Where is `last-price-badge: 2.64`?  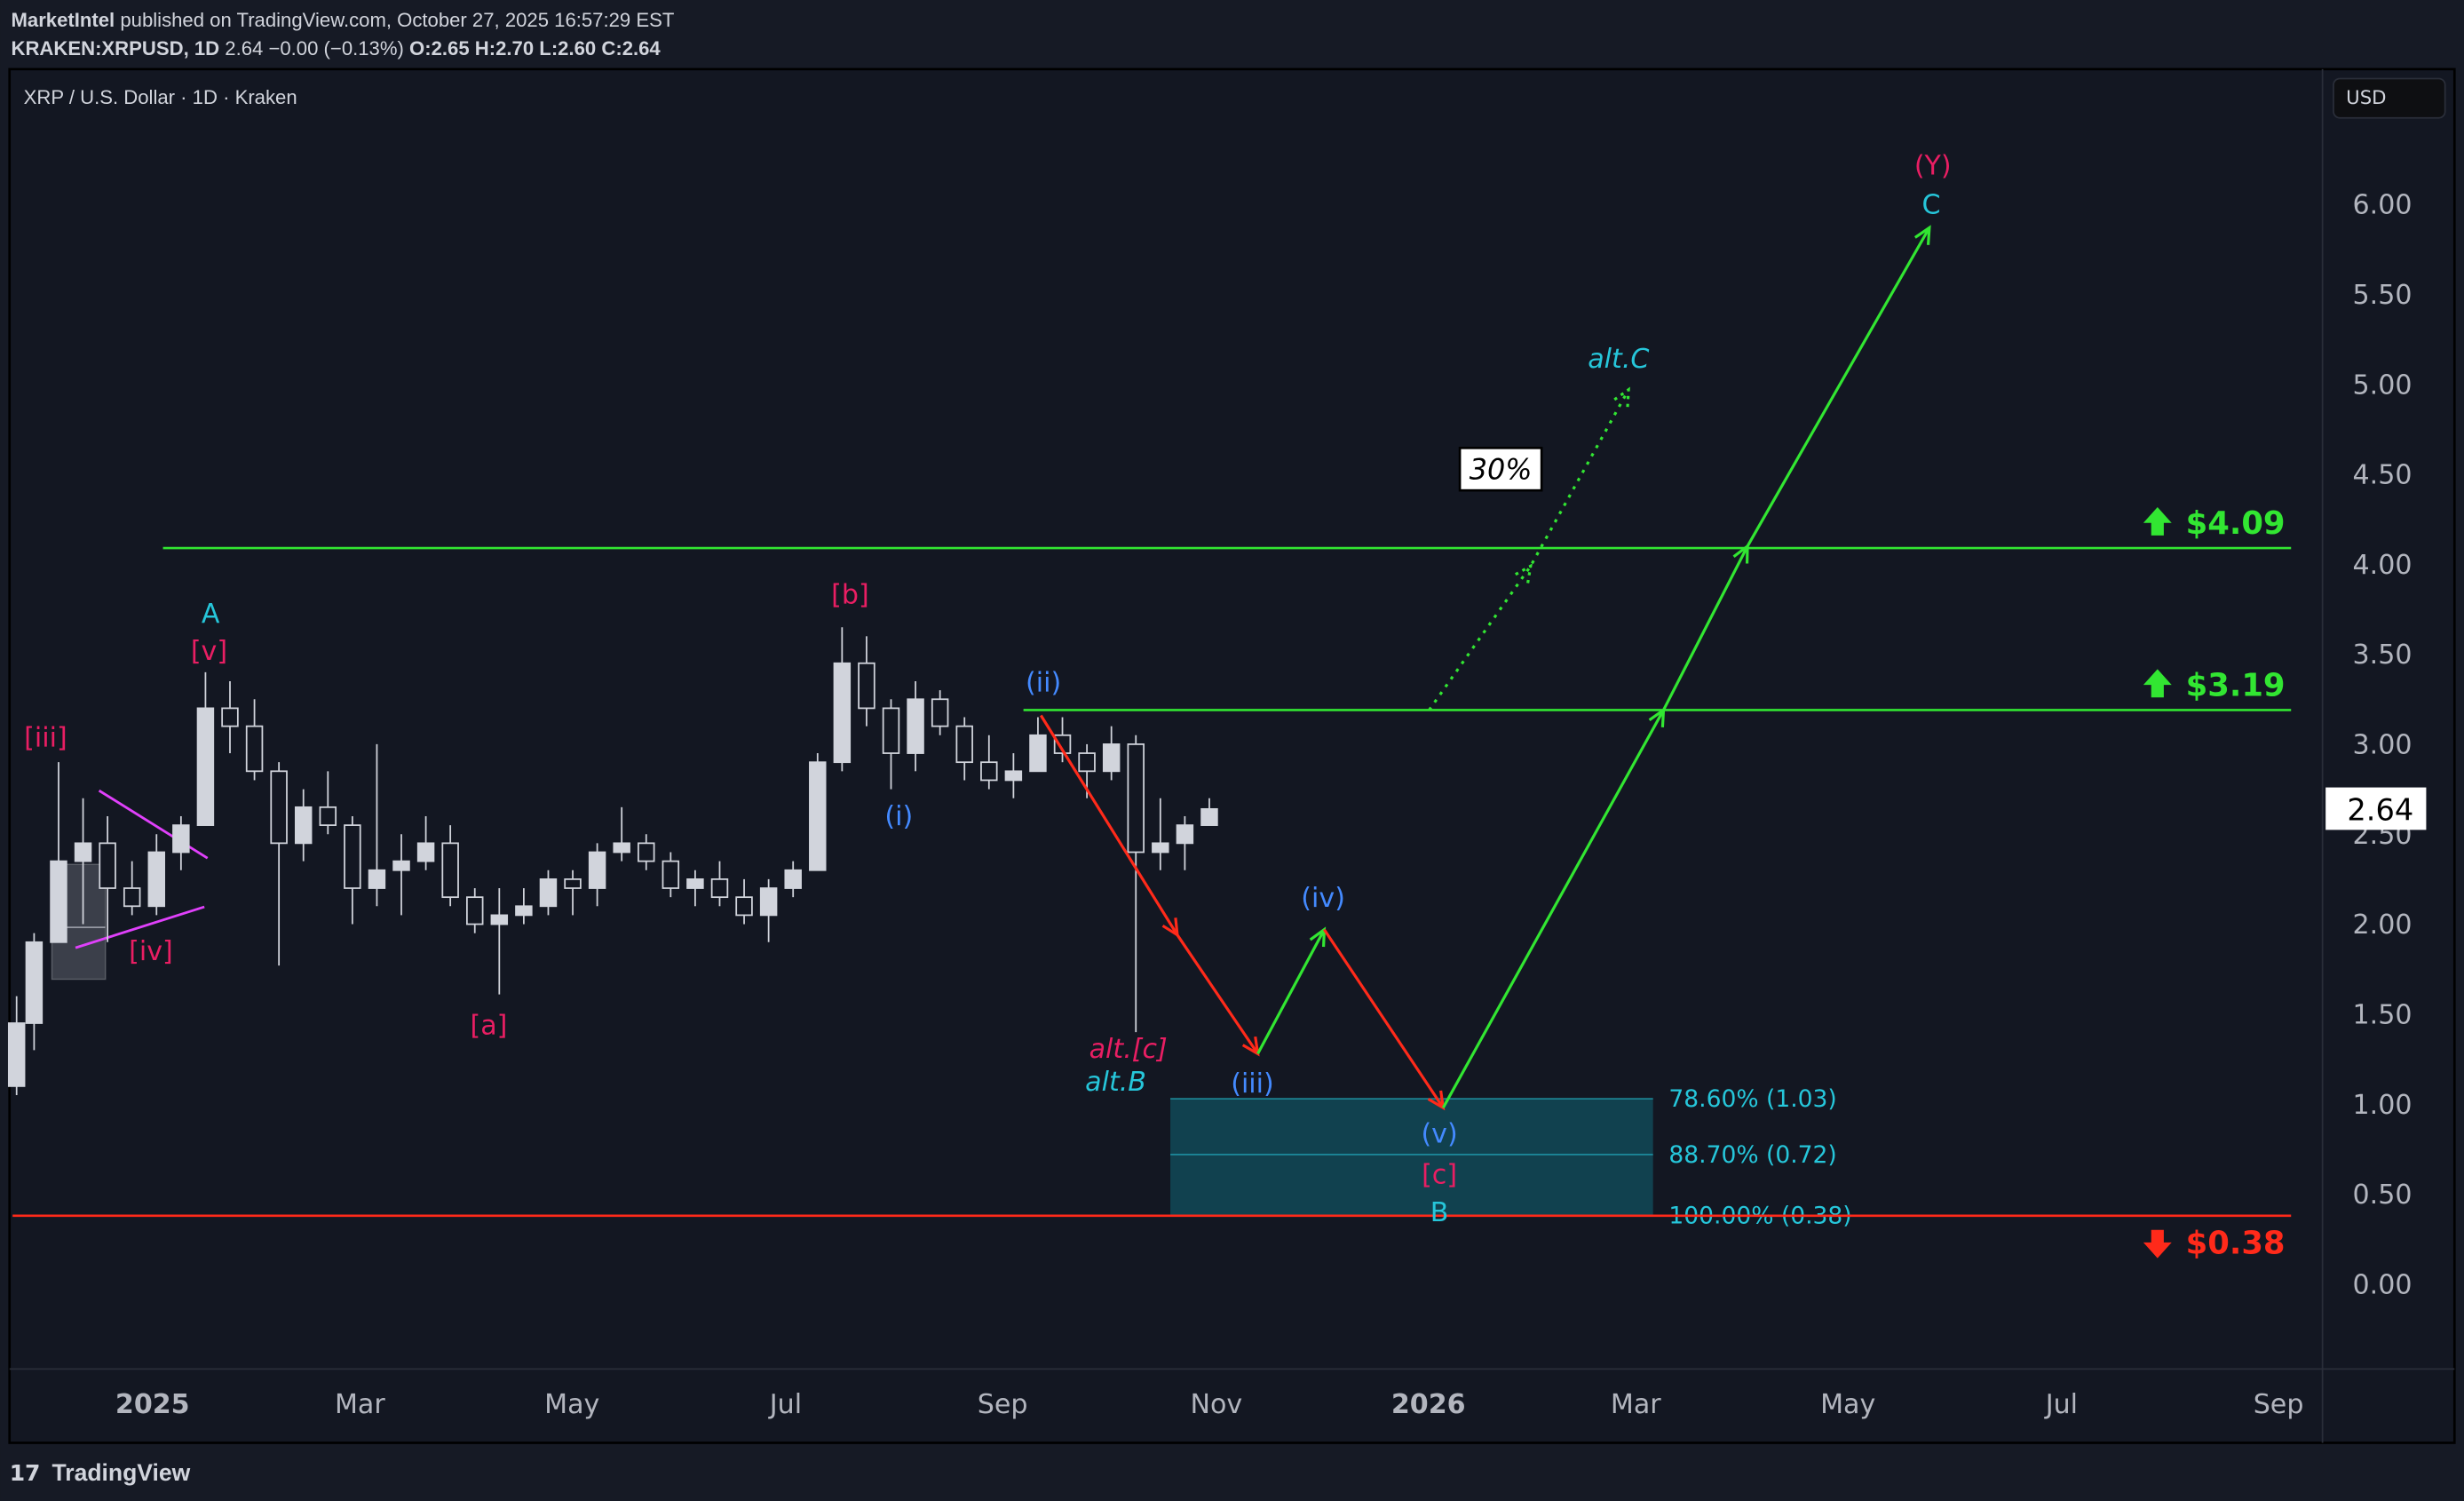 last-price-badge: 2.64 is located at coordinates (2376, 808).